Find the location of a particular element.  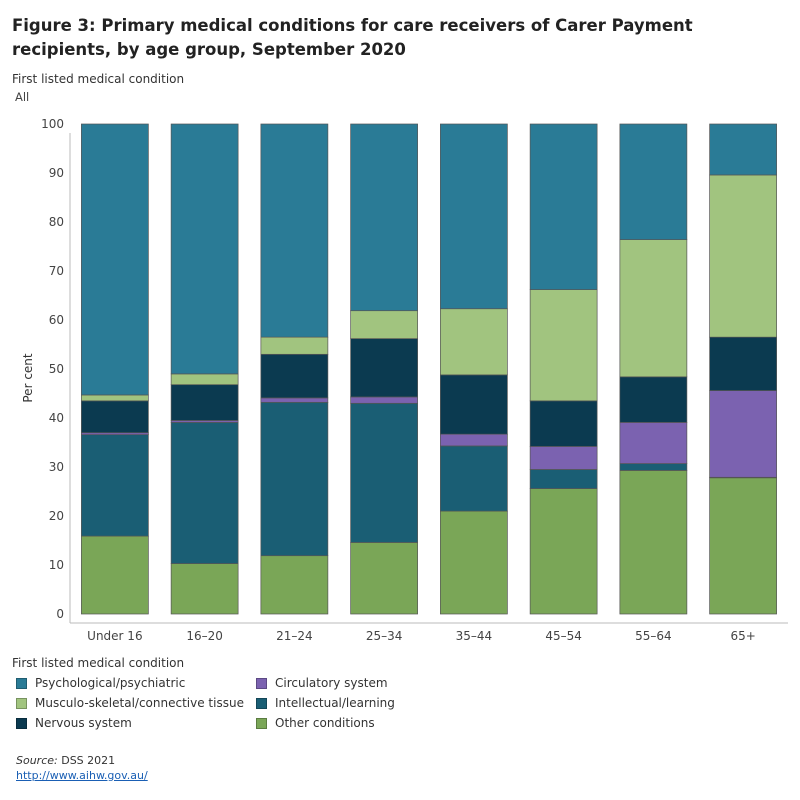

bar-segment: 55–64 – Psychological/psychiatric: 23.6 is located at coordinates (653, 181).